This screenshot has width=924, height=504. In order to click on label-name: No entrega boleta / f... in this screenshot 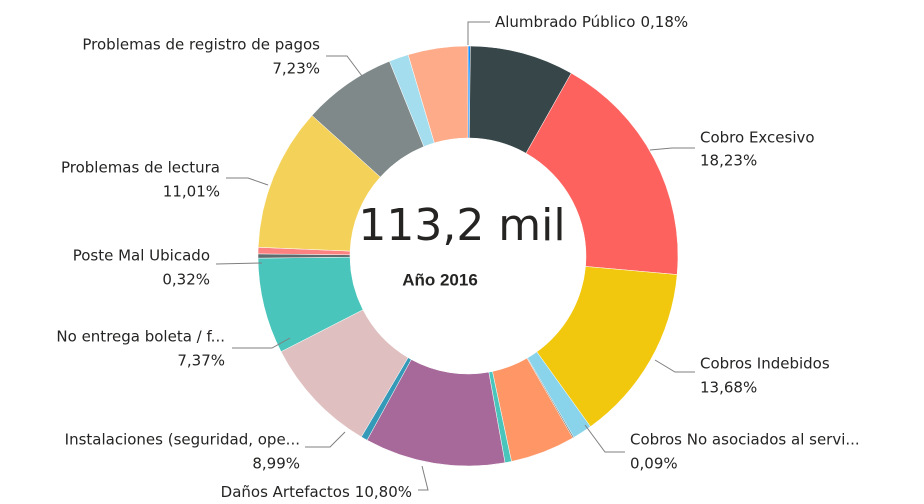, I will do `click(140, 337)`.